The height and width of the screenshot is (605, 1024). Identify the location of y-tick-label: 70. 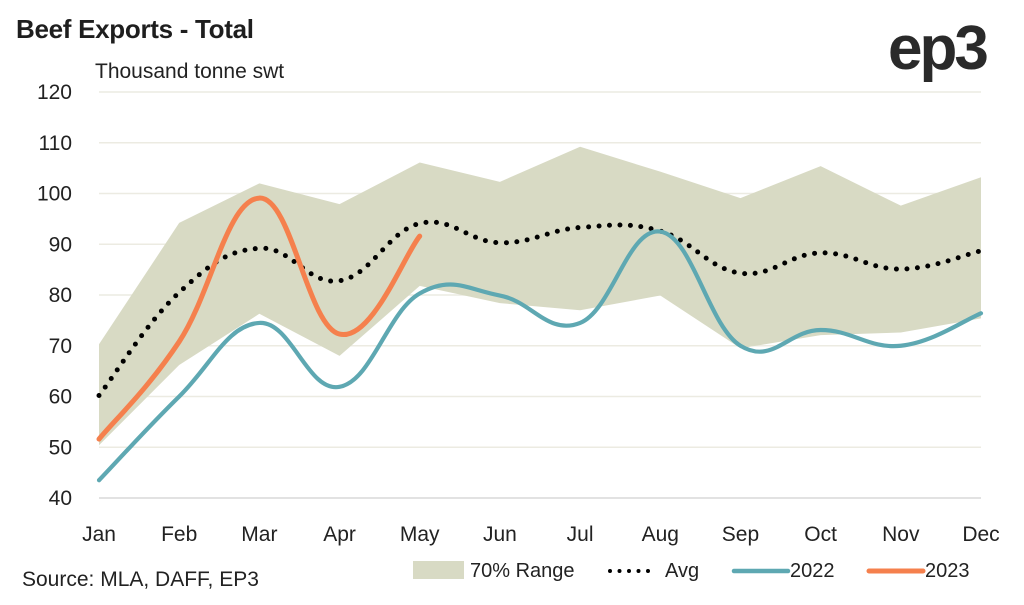
(60, 346).